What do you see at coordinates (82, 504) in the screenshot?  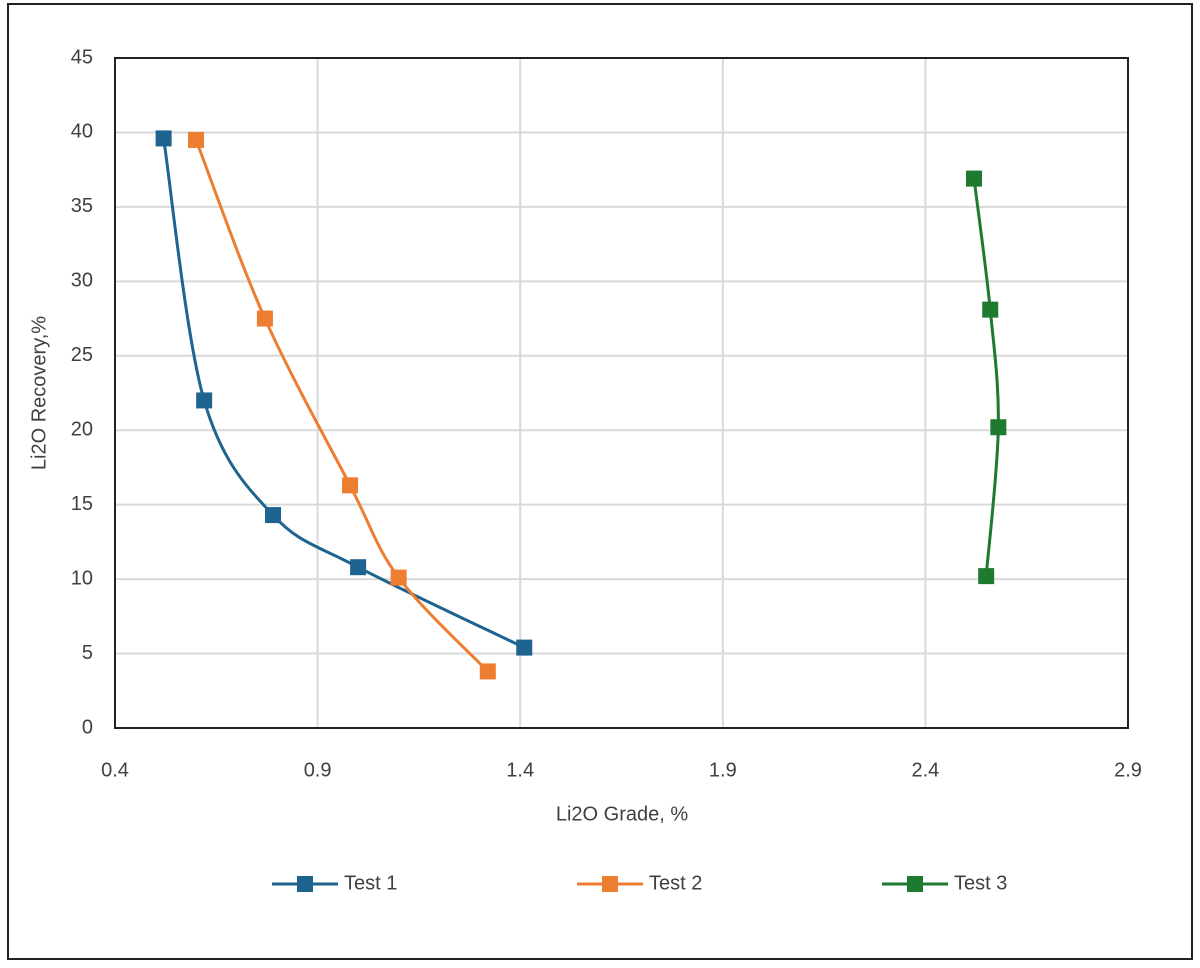 I see `y-tick-label: 15` at bounding box center [82, 504].